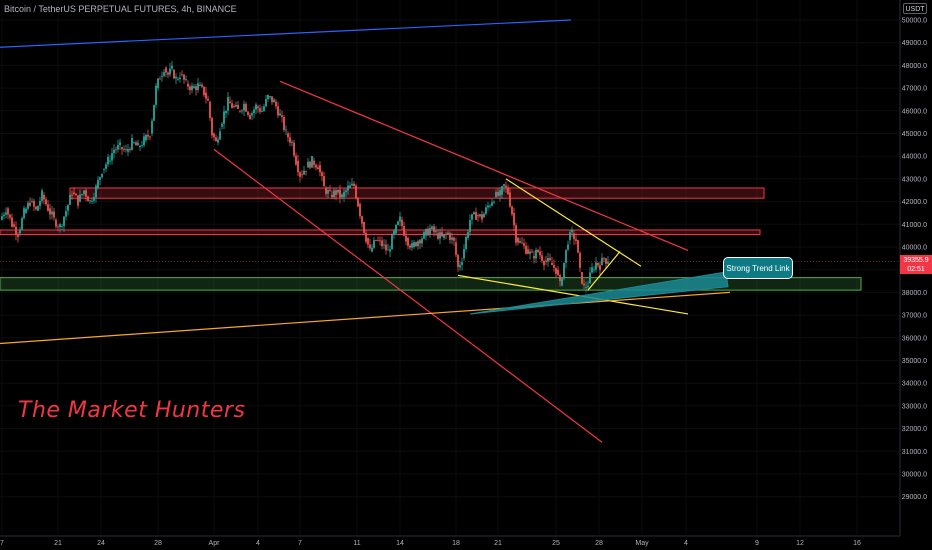 This screenshot has width=932, height=550. What do you see at coordinates (400, 543) in the screenshot?
I see `time-tick-label: 14` at bounding box center [400, 543].